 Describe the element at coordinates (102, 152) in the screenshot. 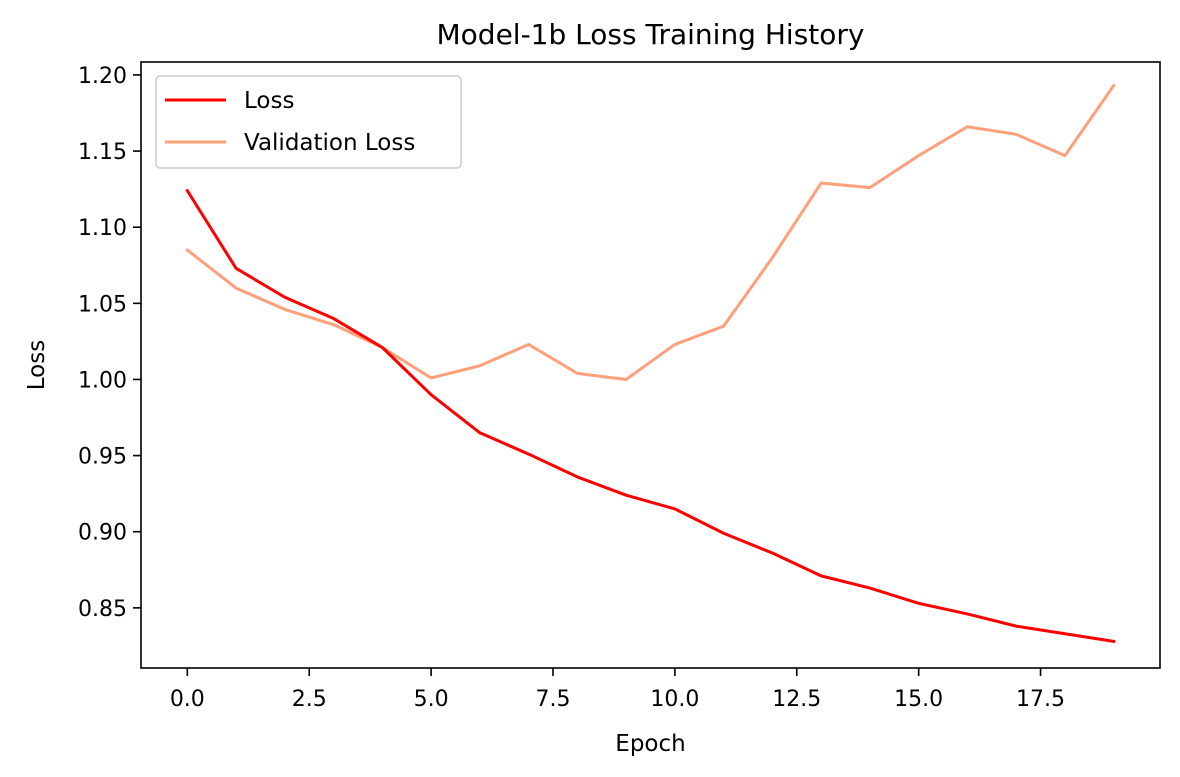

I see `y-tick-label: 1.15` at that location.